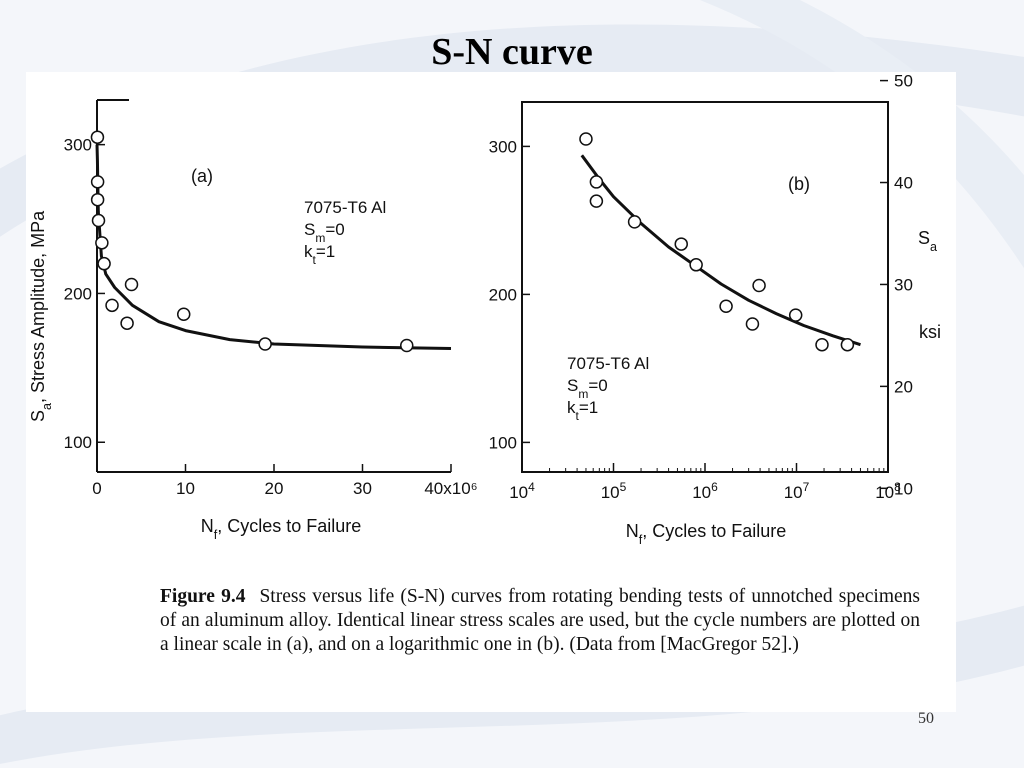 This screenshot has height=768, width=1024. Describe the element at coordinates (503, 442) in the screenshot. I see `y-tick-label-b-0: 100` at that location.